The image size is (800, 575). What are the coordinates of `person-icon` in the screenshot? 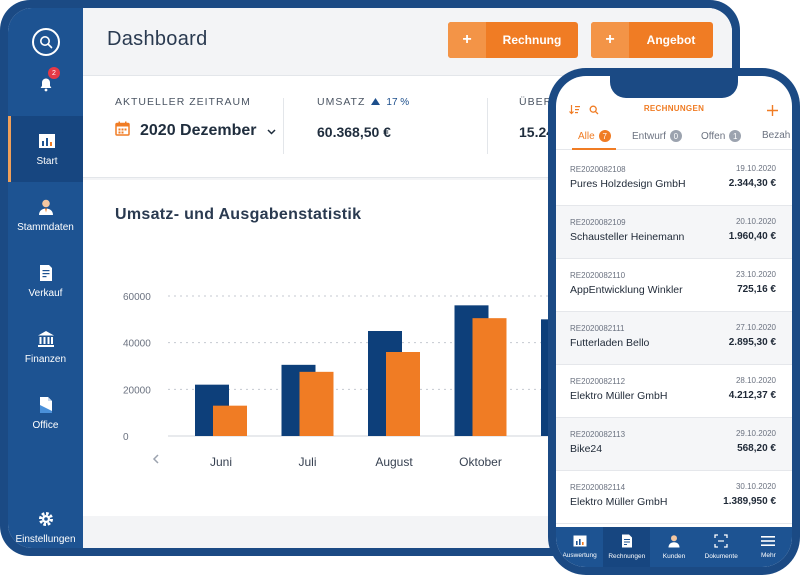 It's located at (46, 207).